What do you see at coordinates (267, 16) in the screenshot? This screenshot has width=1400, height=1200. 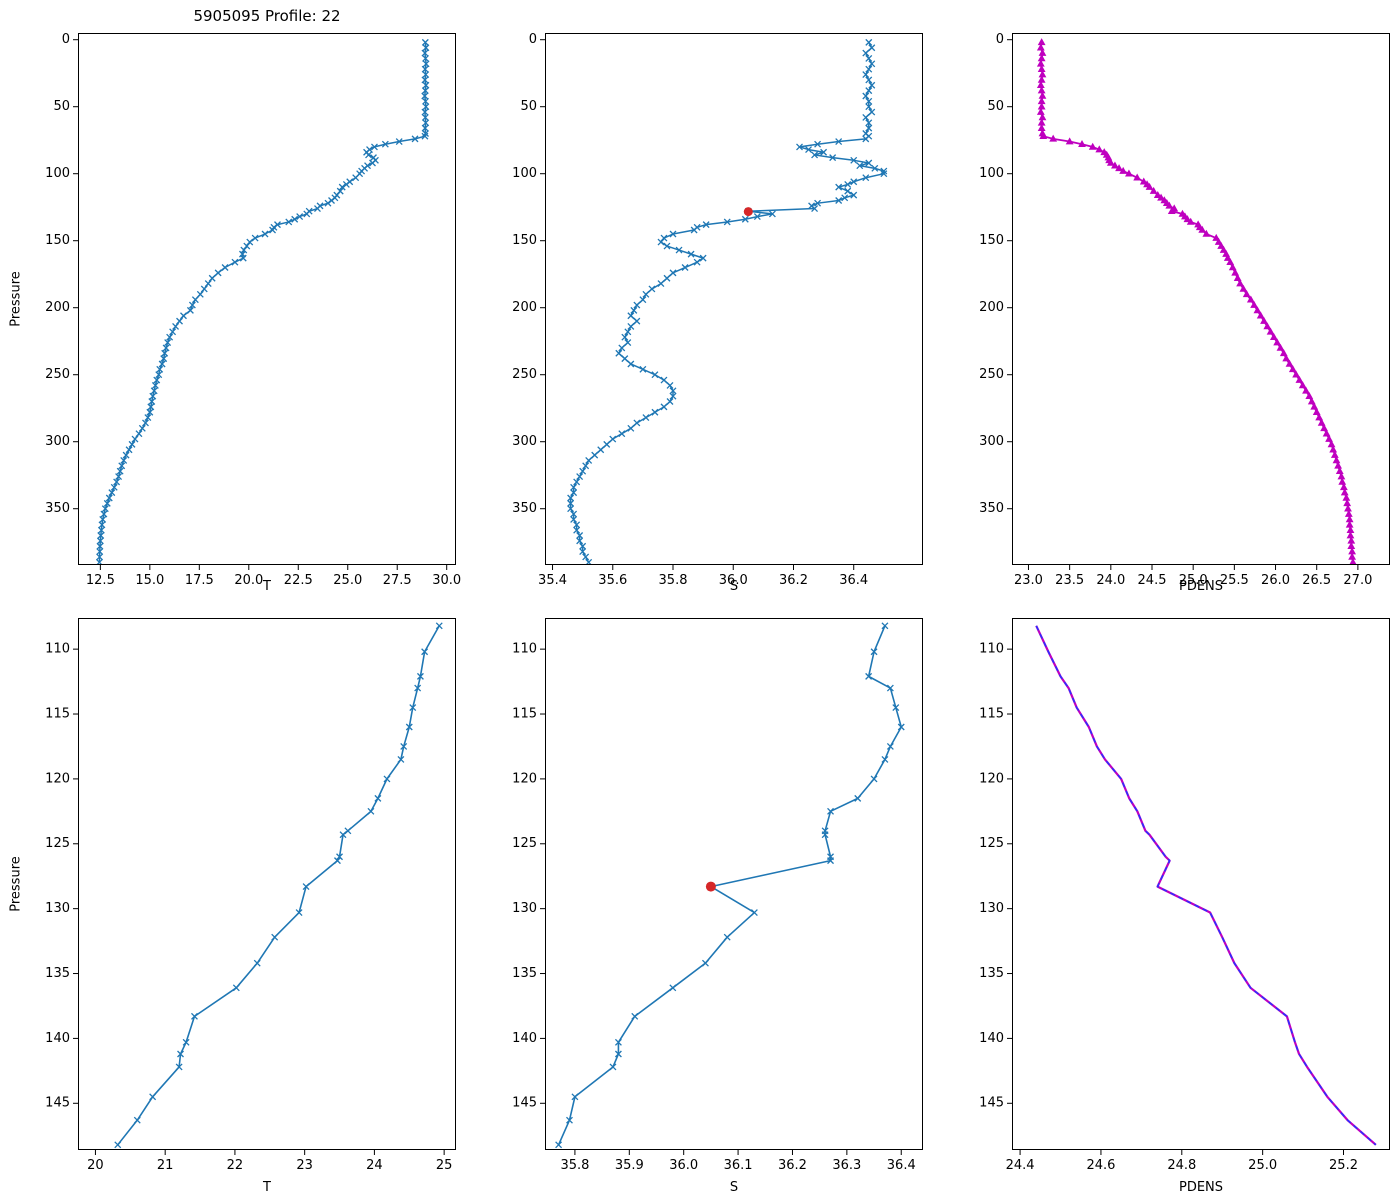 I see `figure-title: 5905095 Profile: 22` at bounding box center [267, 16].